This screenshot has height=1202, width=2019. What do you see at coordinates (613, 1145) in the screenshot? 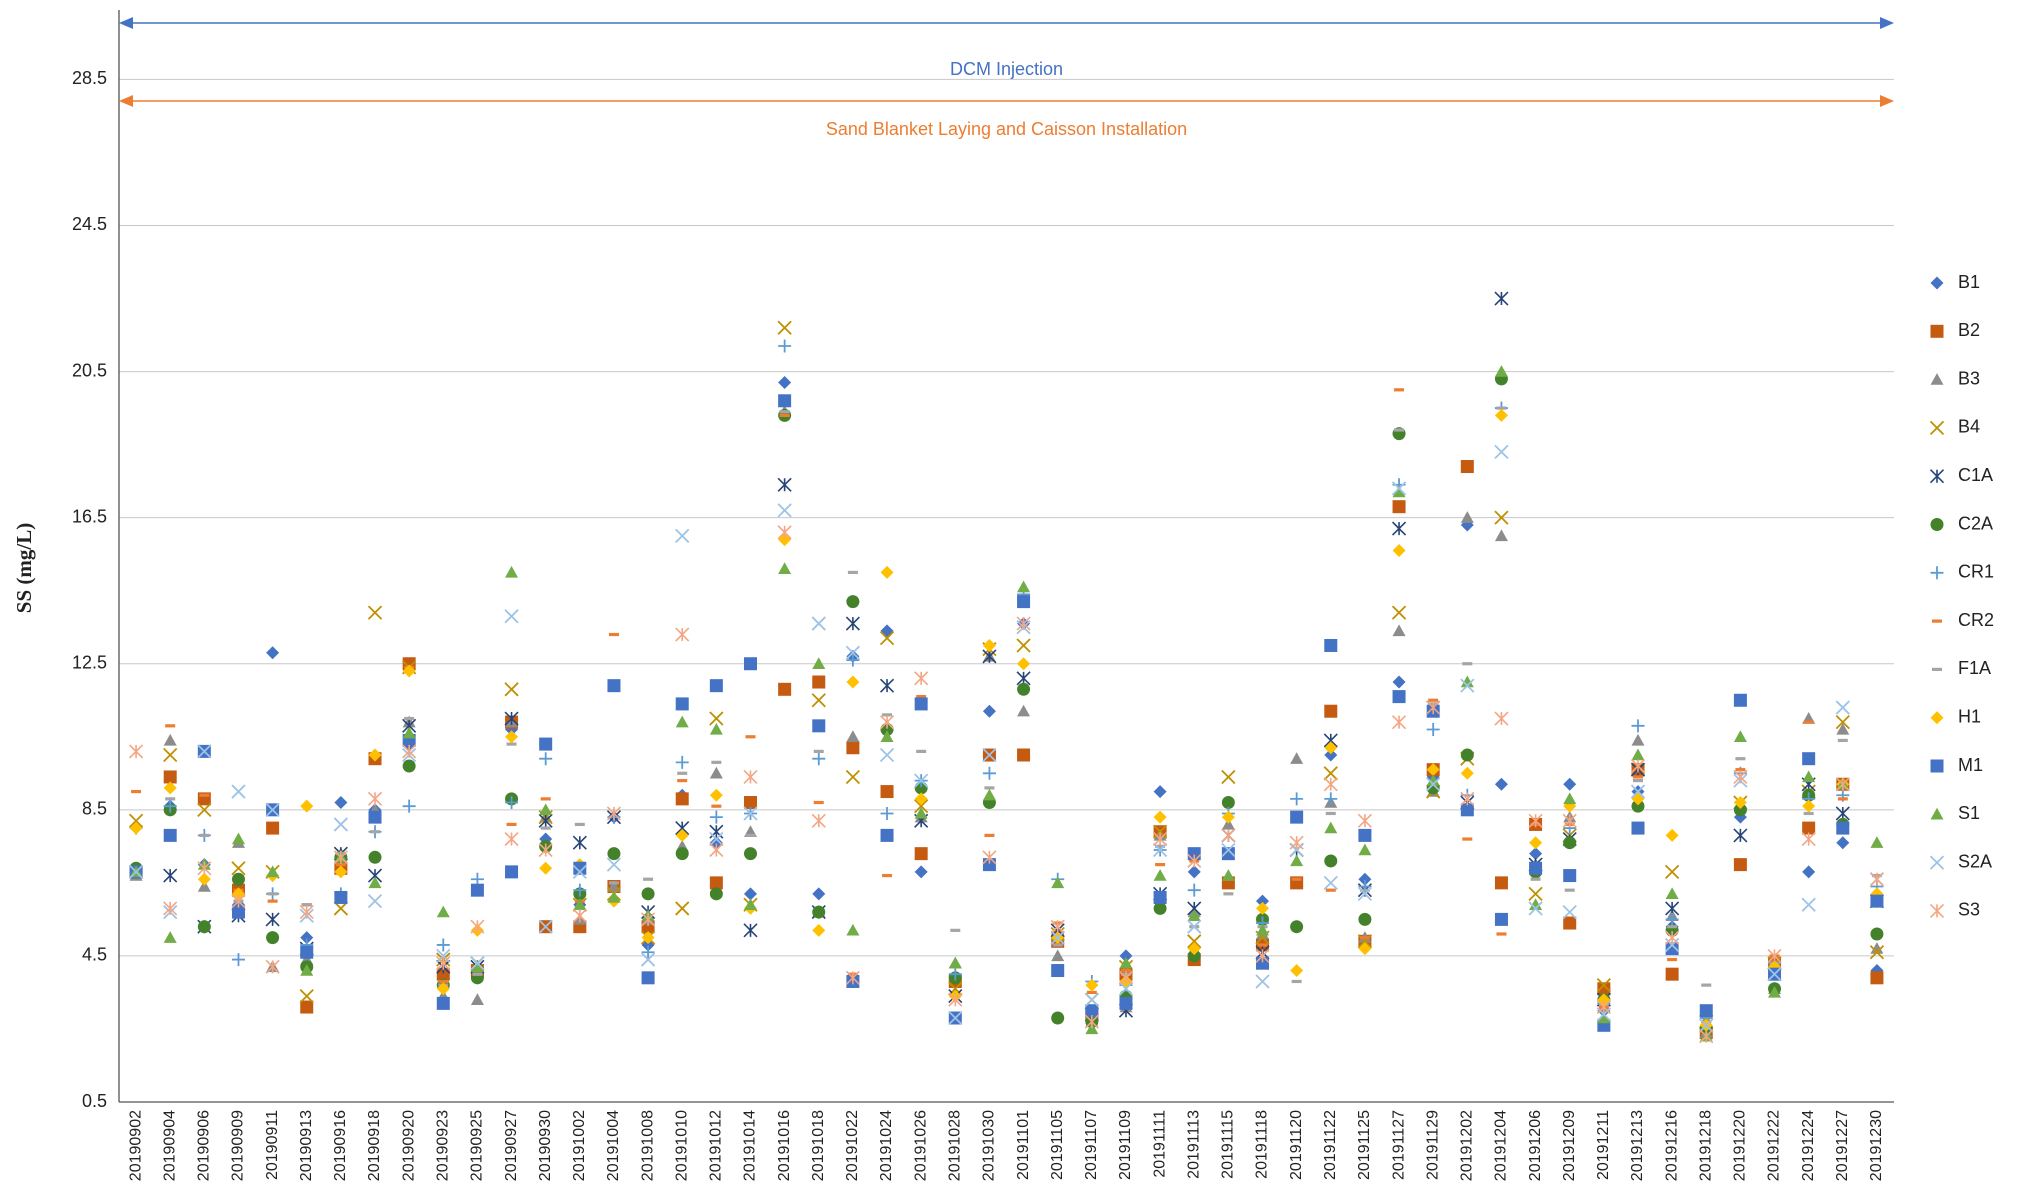
I see `x-tick-label: 20191004` at bounding box center [613, 1145].